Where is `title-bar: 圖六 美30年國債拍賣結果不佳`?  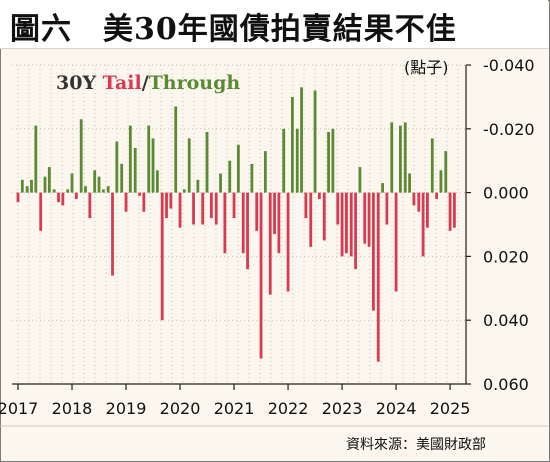
title-bar: 圖六 美30年國債拍賣結果不佳 is located at coordinates (274, 24).